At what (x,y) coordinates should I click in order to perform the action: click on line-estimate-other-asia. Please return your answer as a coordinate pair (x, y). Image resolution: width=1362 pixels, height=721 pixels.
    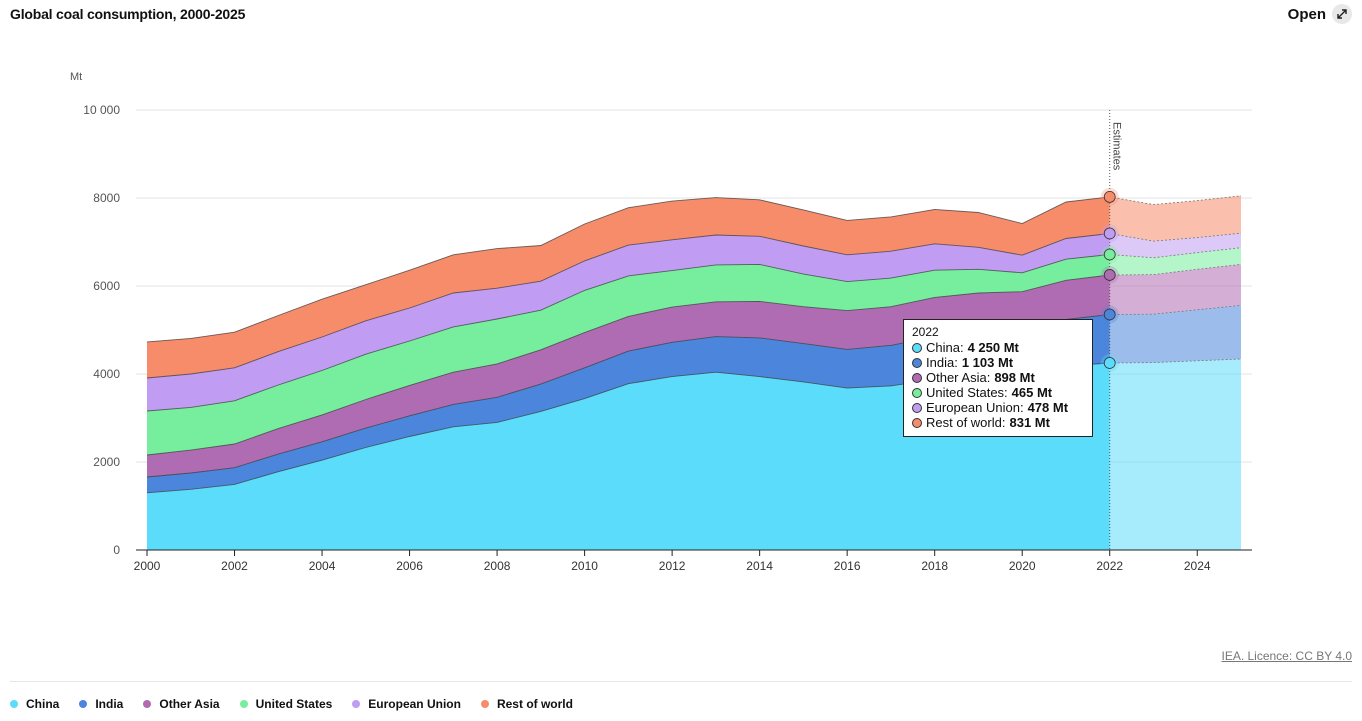
    Looking at the image, I should click on (1175, 270).